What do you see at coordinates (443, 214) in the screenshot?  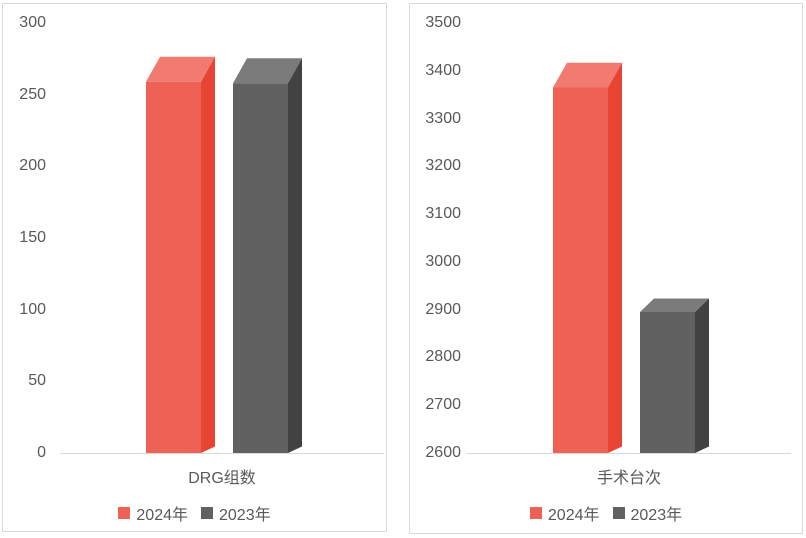 I see `y-tick-label: 3100` at bounding box center [443, 214].